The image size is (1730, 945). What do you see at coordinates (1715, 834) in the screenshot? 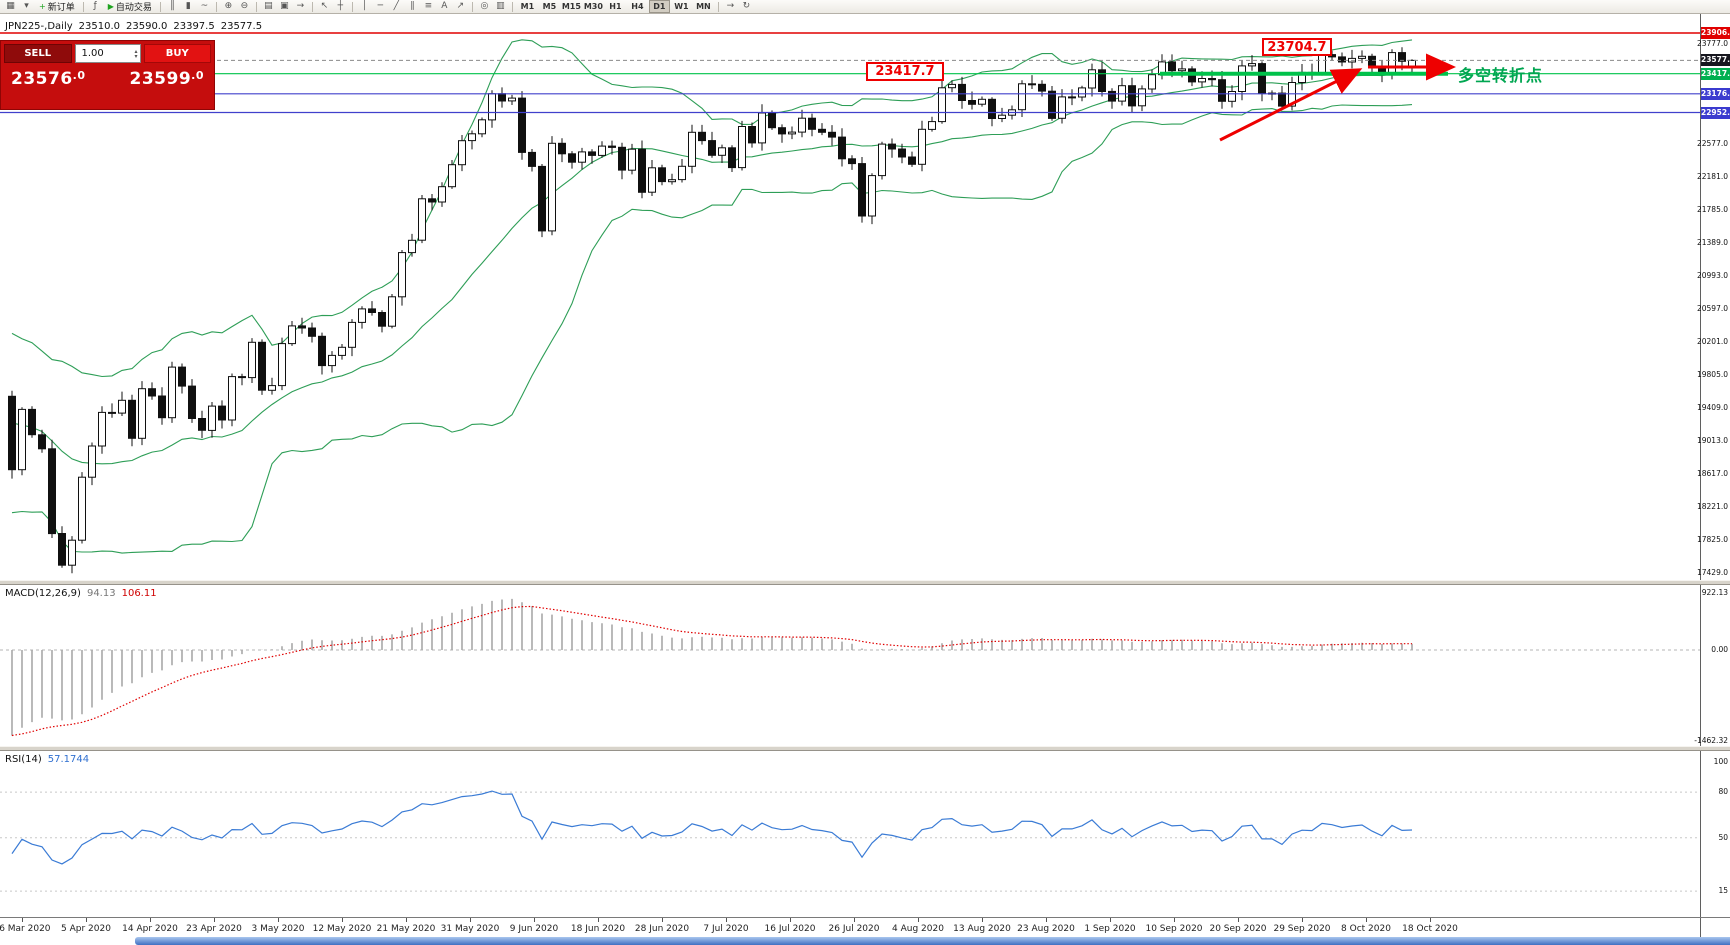
I see `rsi-axis: 100 80 50 15` at bounding box center [1715, 834].